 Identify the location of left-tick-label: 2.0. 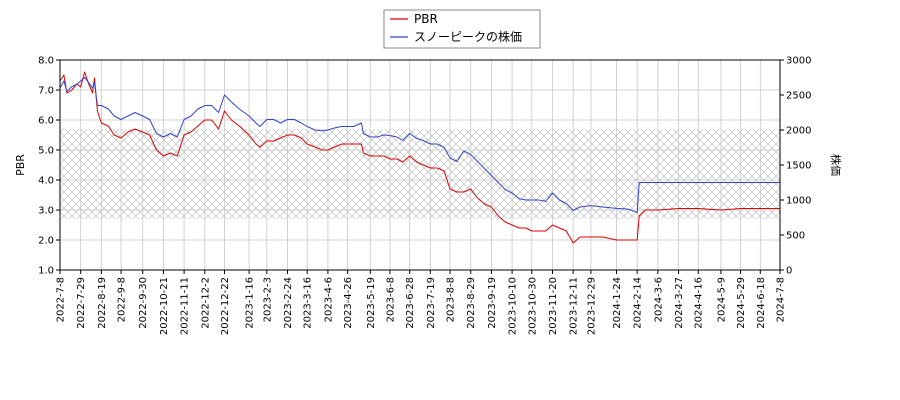
(46, 241).